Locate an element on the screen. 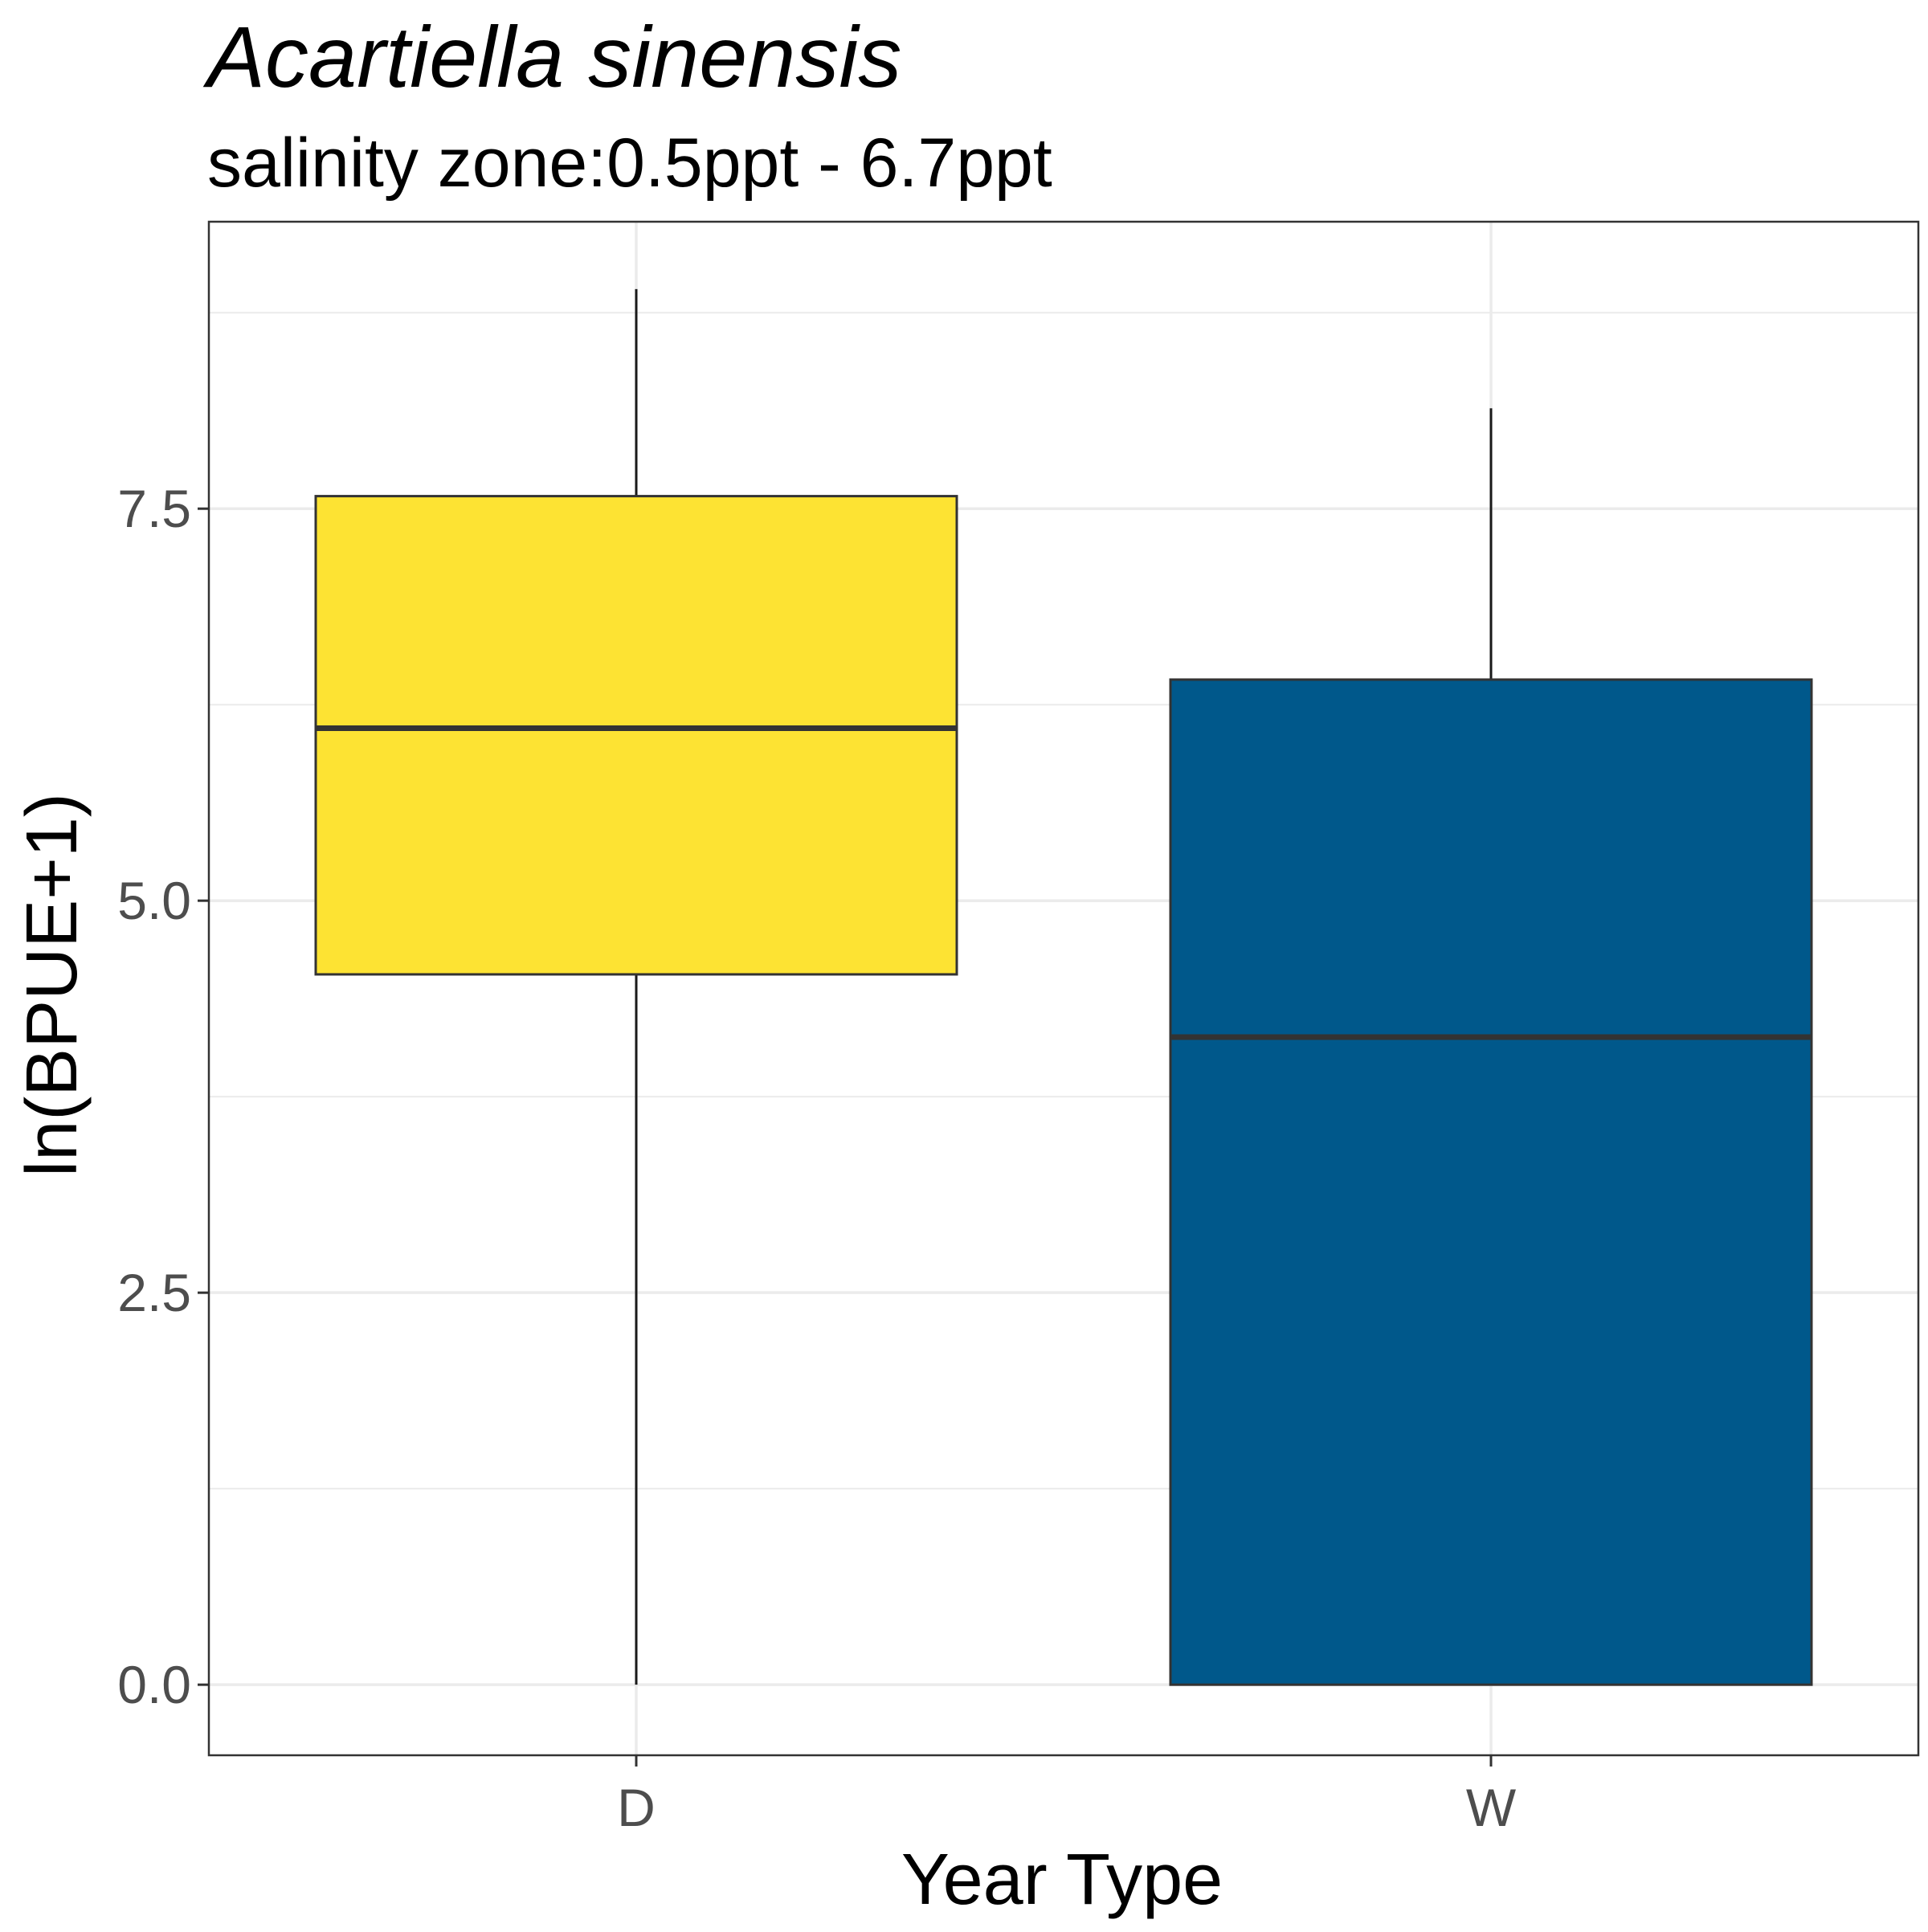 The image size is (1928, 1932). y-tick-label: 7.5 is located at coordinates (154, 509).